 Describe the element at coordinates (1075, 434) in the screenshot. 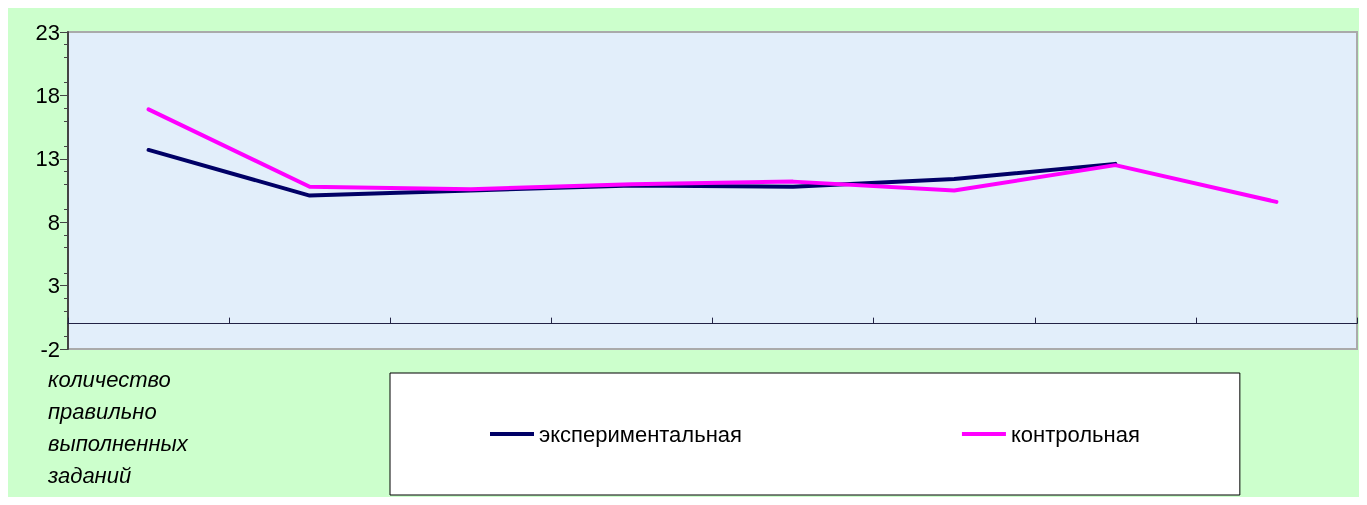

I see `legend-label: контрольная` at that location.